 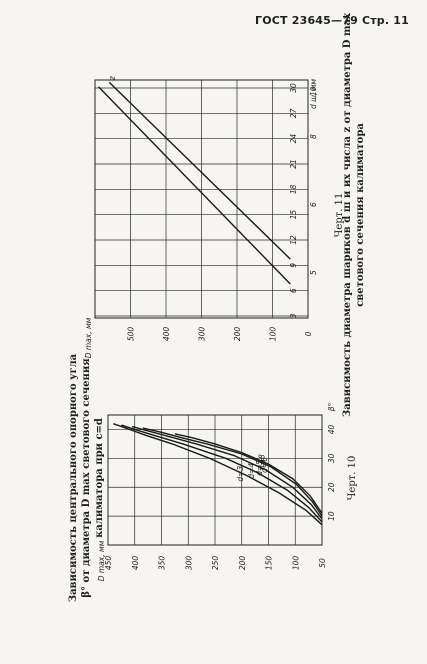 I want to click on chart11-tick-label-z: 9, so click(x=293, y=265).